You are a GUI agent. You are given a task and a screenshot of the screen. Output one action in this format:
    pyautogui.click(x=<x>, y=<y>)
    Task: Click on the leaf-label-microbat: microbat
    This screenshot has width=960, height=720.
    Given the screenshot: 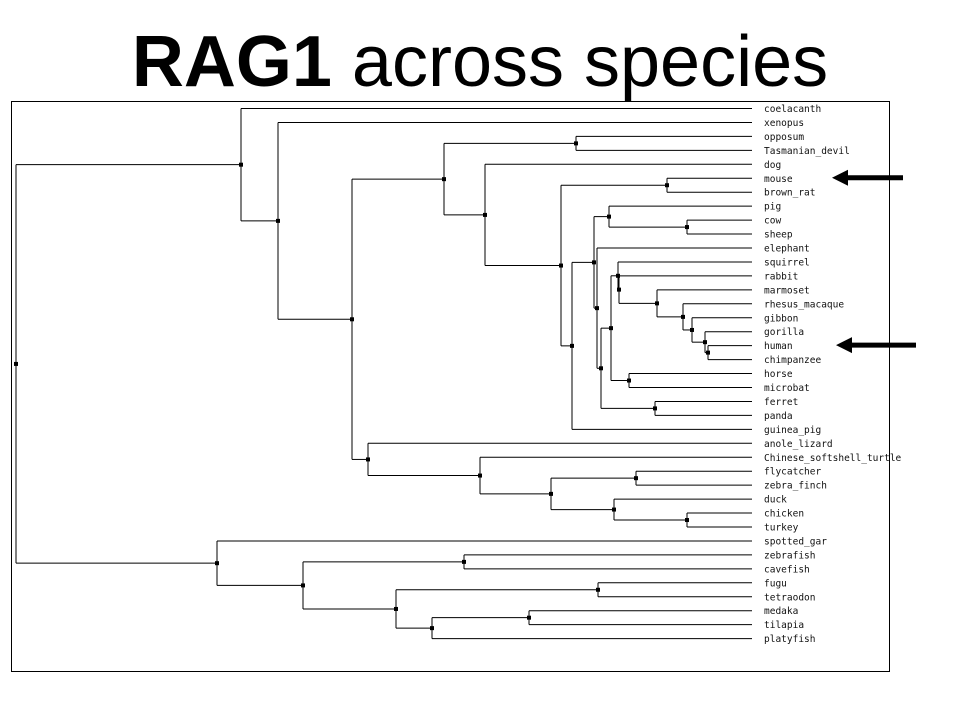 What is the action you would take?
    pyautogui.click(x=787, y=388)
    